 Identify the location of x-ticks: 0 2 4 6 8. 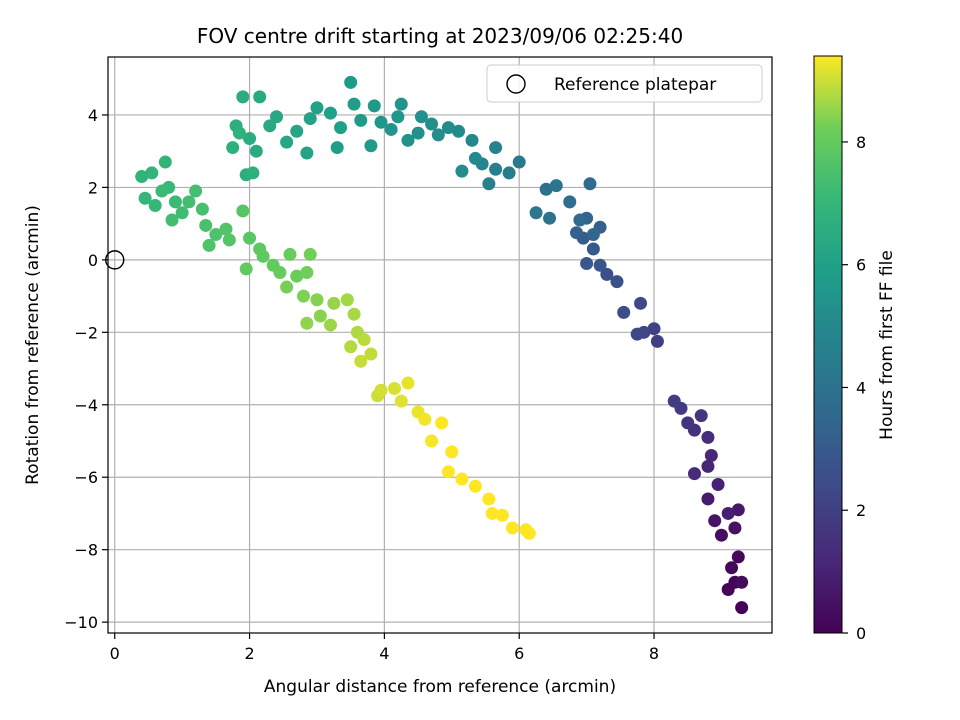
(384, 648).